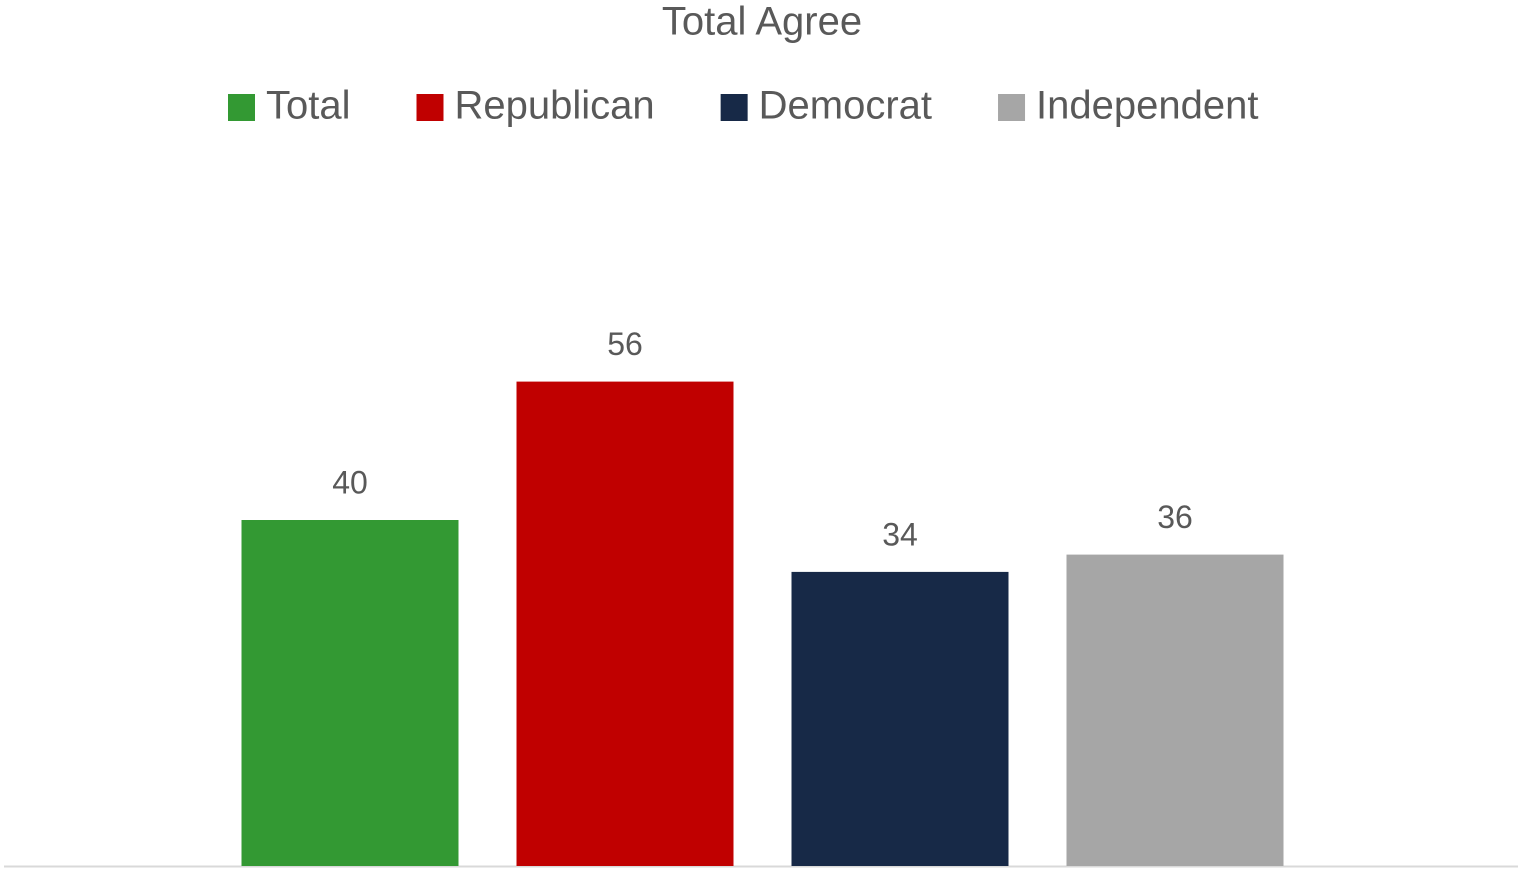 The height and width of the screenshot is (870, 1518). Describe the element at coordinates (308, 106) in the screenshot. I see `legend-label: Total` at that location.